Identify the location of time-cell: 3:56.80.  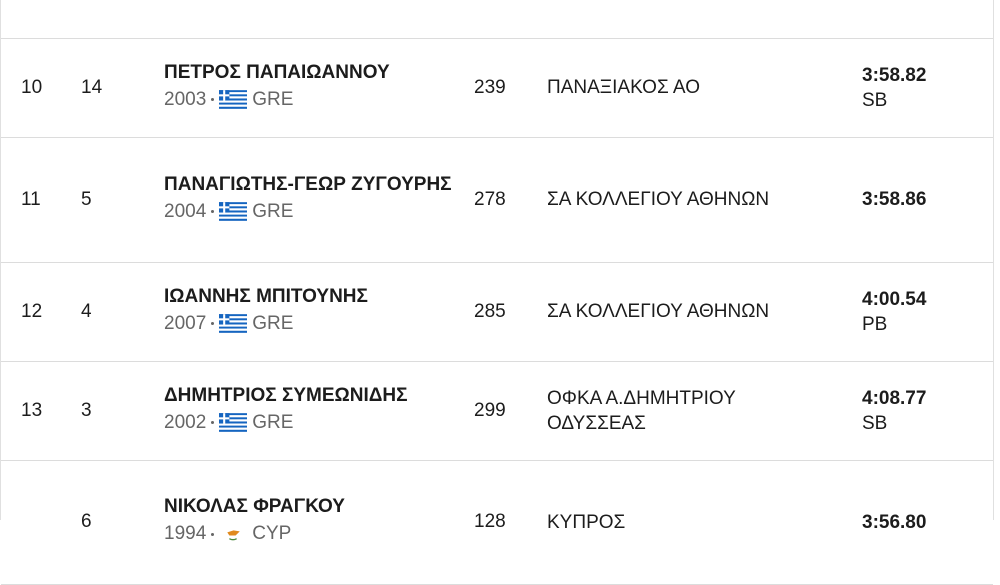
(922, 522).